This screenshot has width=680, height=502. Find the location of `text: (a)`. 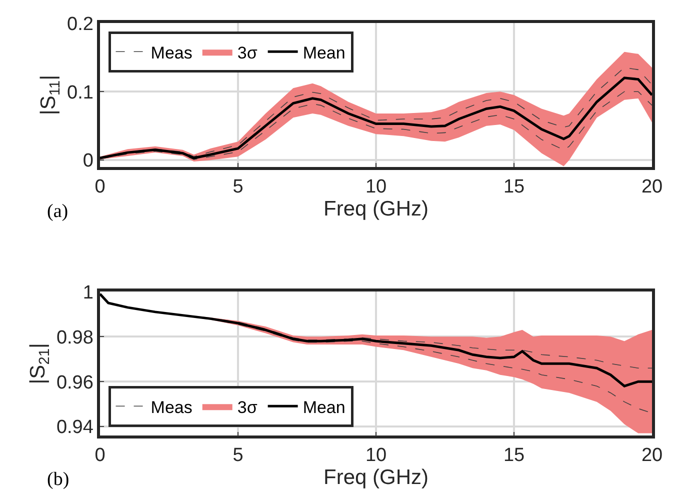

text: (a) is located at coordinates (57, 211).